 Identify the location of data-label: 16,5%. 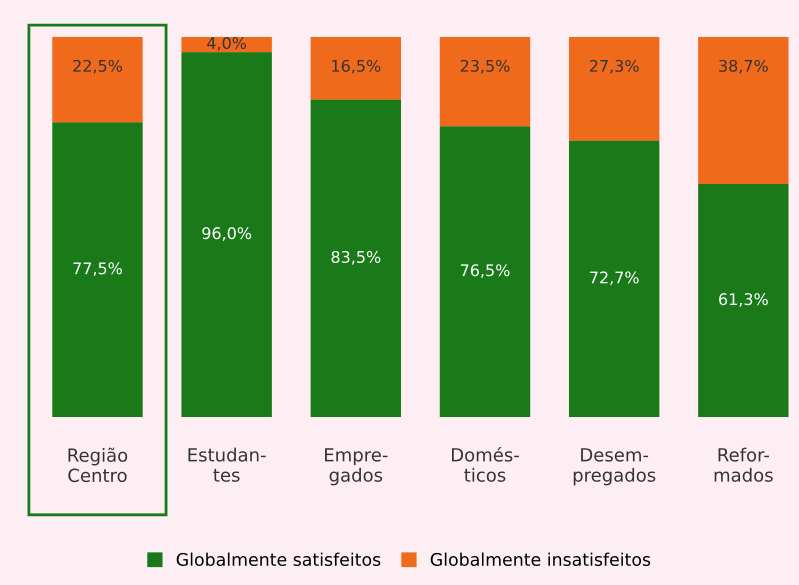
(356, 67).